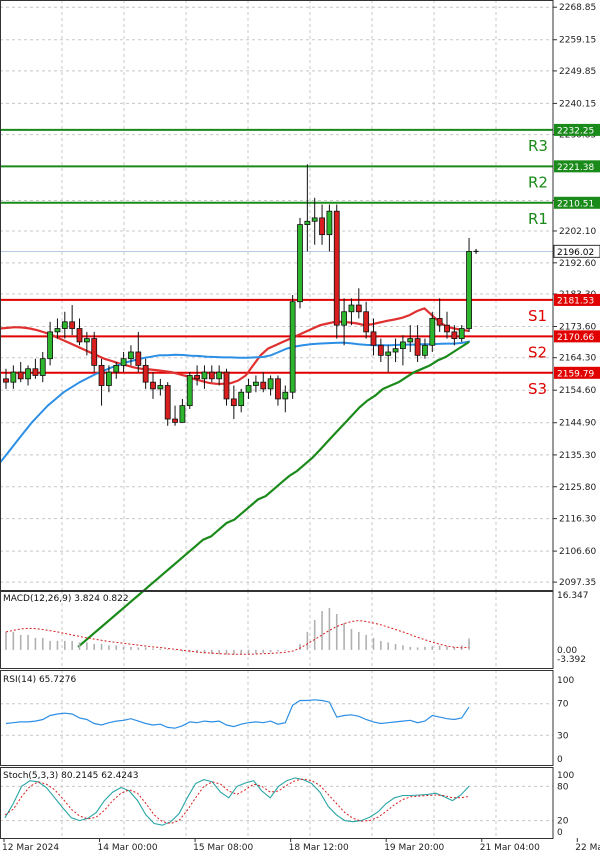 The image size is (600, 861). What do you see at coordinates (237, 637) in the screenshot?
I see `macd-signal-line` at bounding box center [237, 637].